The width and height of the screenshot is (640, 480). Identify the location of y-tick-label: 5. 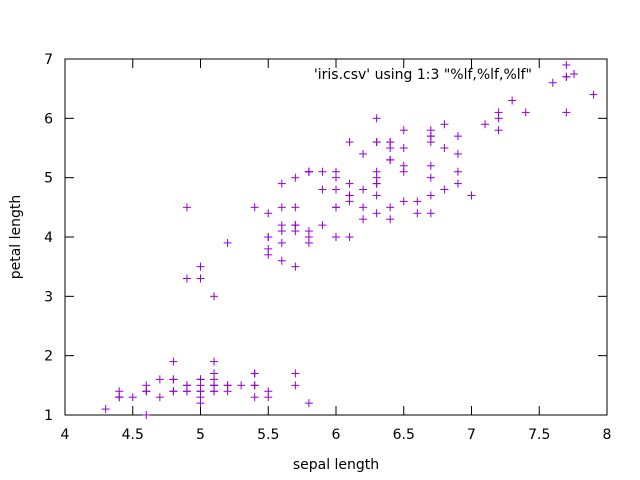
(48, 179).